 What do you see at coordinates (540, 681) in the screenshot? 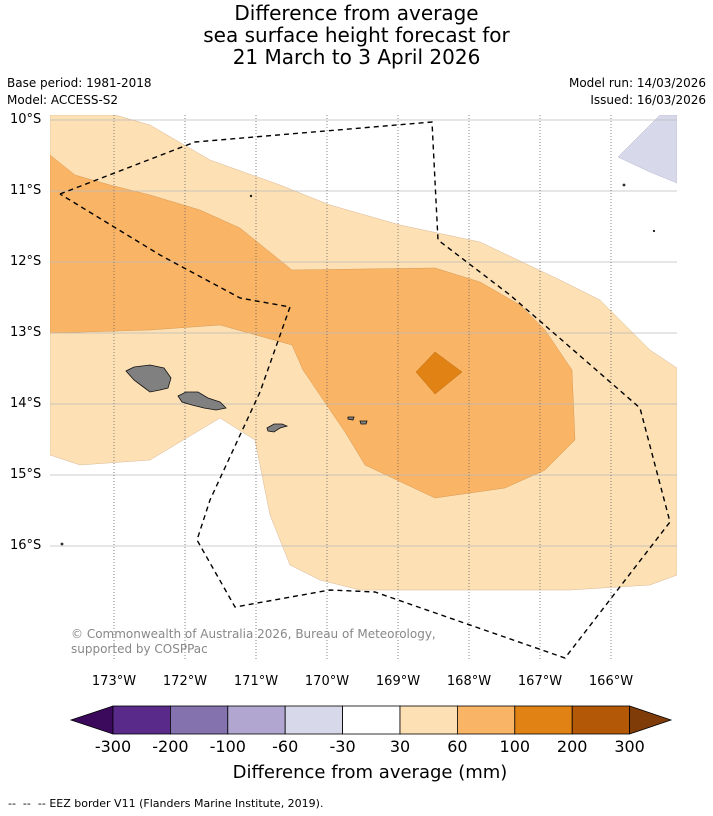
I see `lon-label-167w: 167°W` at bounding box center [540, 681].